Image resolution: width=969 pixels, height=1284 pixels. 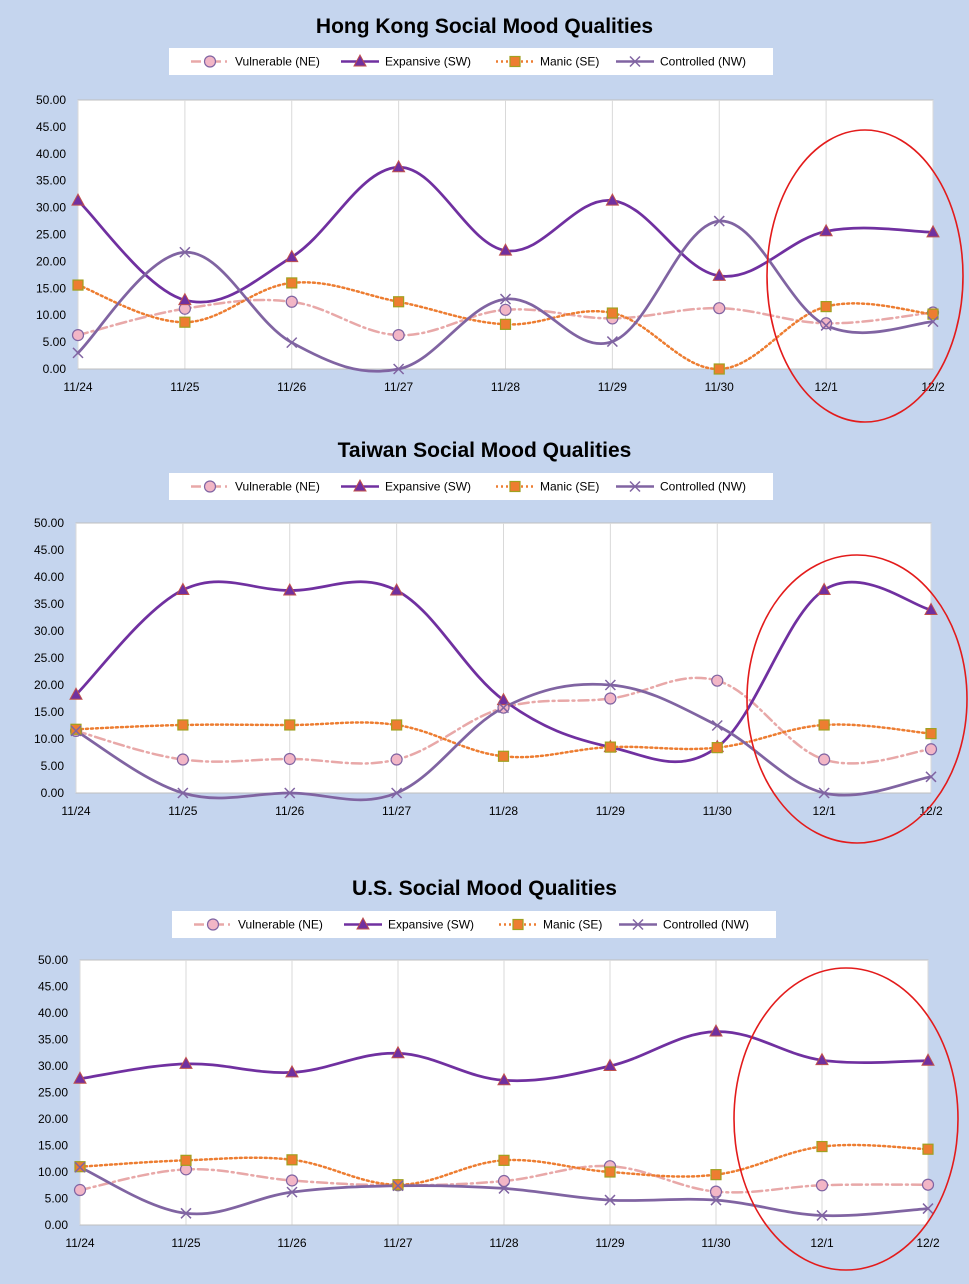 I want to click on legend-item: Vulnerable (NE), so click(x=255, y=62).